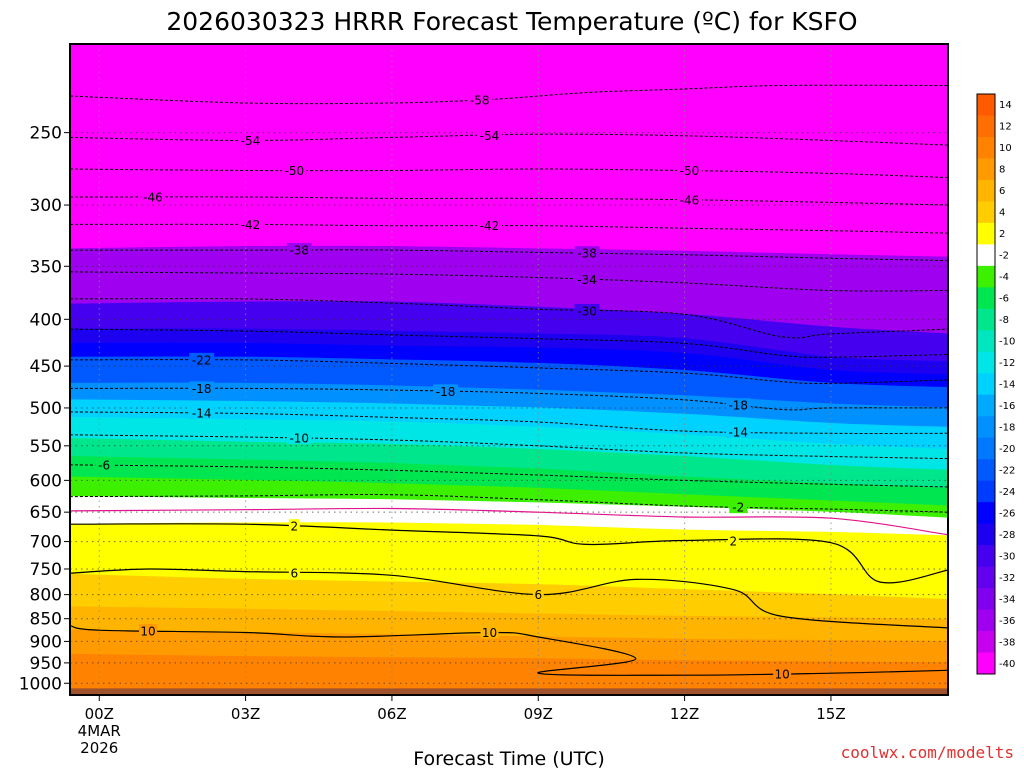  I want to click on contour-line--22, so click(509, 371).